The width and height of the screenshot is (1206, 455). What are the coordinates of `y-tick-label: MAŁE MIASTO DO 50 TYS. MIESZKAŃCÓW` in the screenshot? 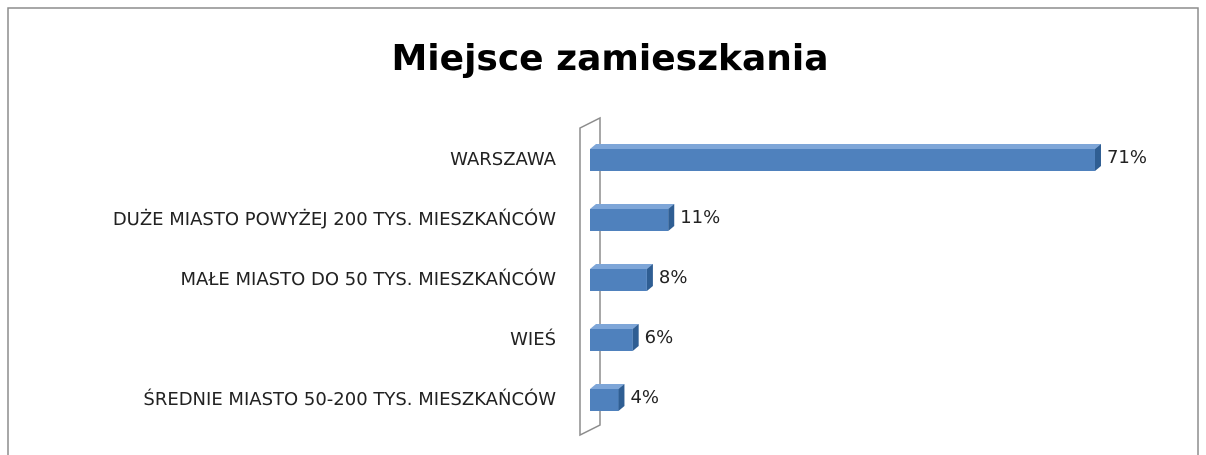 It's located at (368, 279).